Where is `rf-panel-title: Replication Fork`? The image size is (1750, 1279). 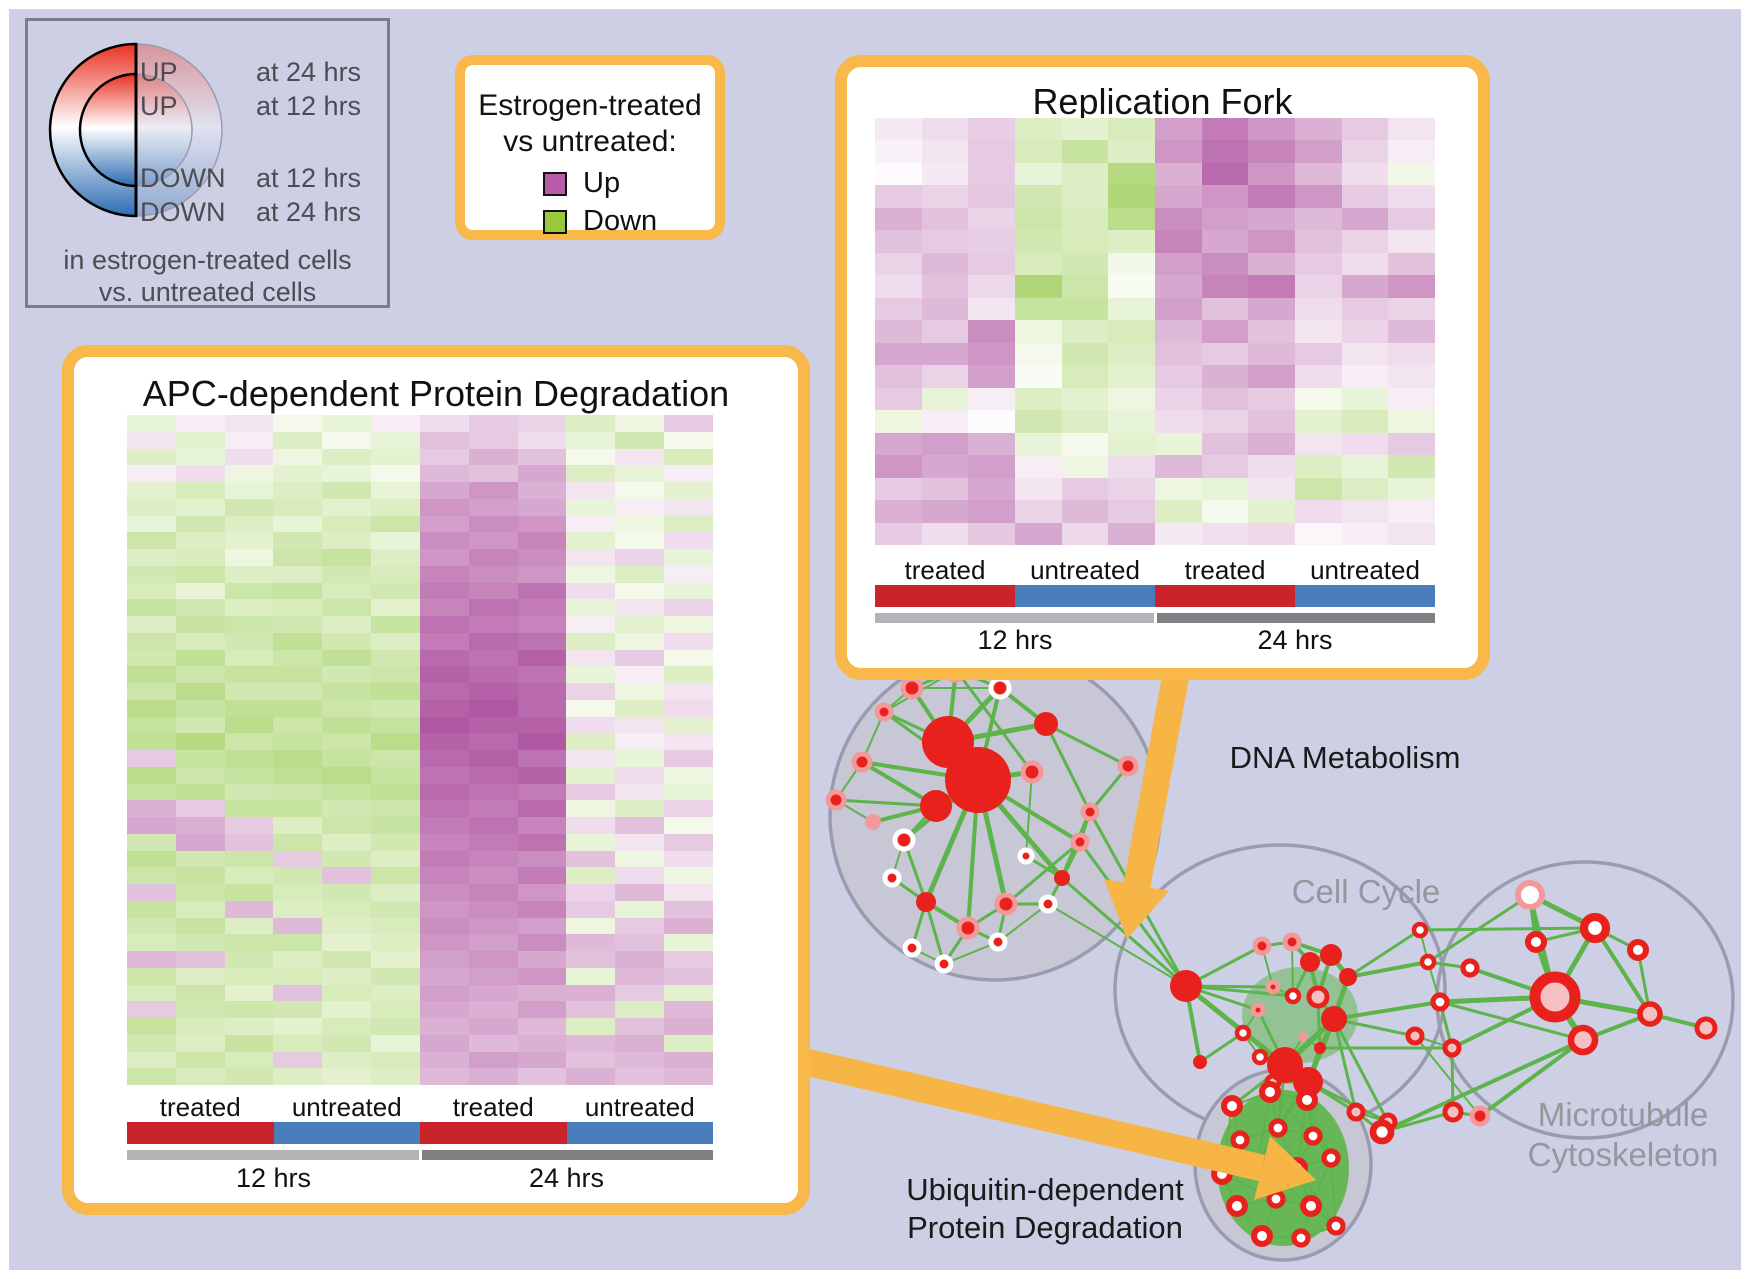 rf-panel-title: Replication Fork is located at coordinates (1162, 101).